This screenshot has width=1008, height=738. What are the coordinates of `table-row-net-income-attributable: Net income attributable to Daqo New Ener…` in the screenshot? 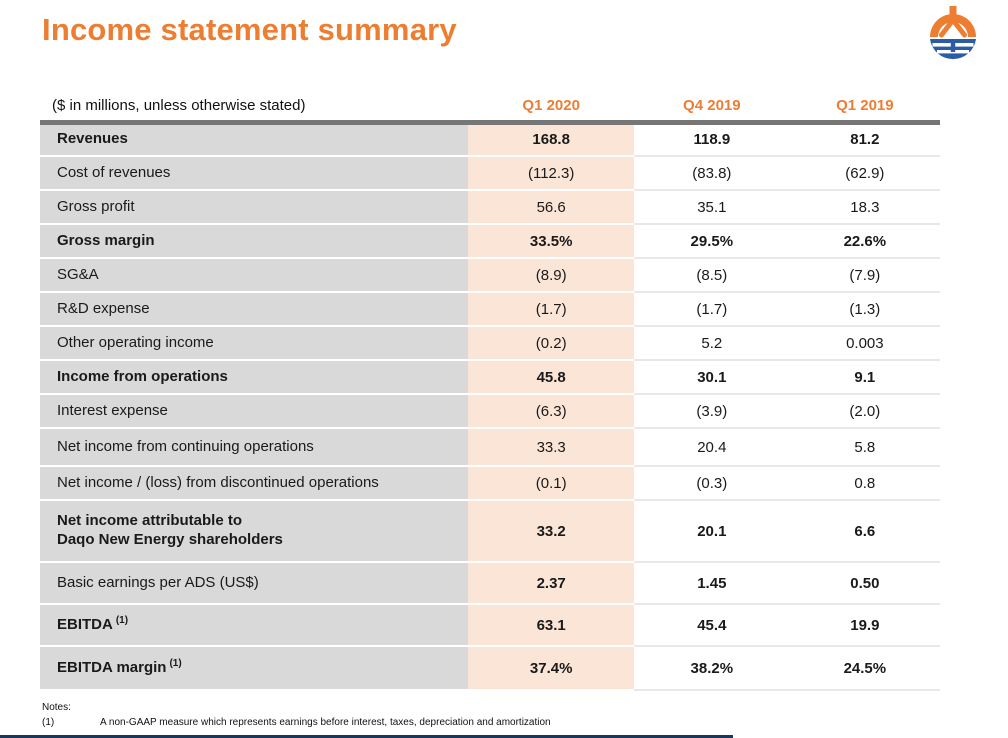 It's located at (490, 531).